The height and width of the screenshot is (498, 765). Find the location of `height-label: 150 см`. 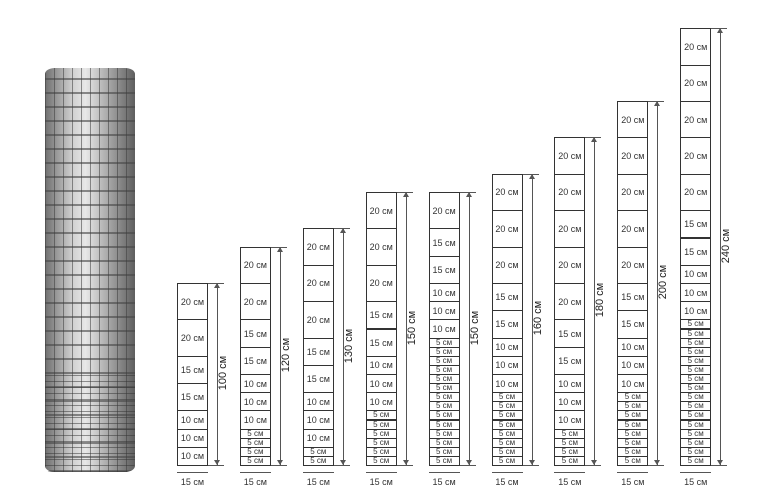

height-label: 150 см is located at coordinates (411, 327).